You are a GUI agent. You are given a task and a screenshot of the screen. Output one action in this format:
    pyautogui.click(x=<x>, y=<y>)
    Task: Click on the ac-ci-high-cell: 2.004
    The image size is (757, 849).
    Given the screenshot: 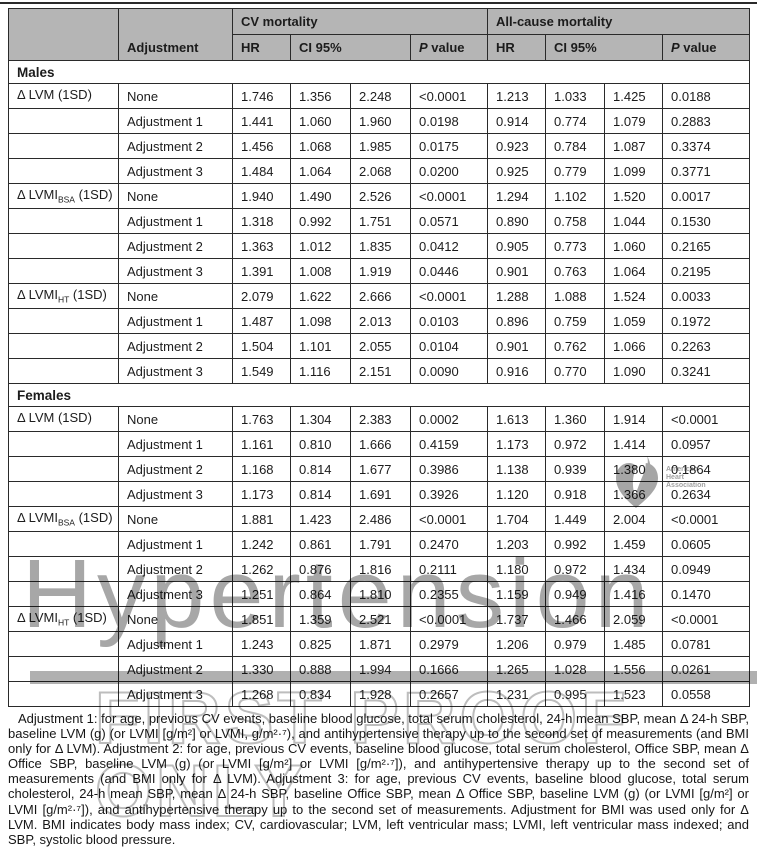 What is the action you would take?
    pyautogui.click(x=634, y=519)
    